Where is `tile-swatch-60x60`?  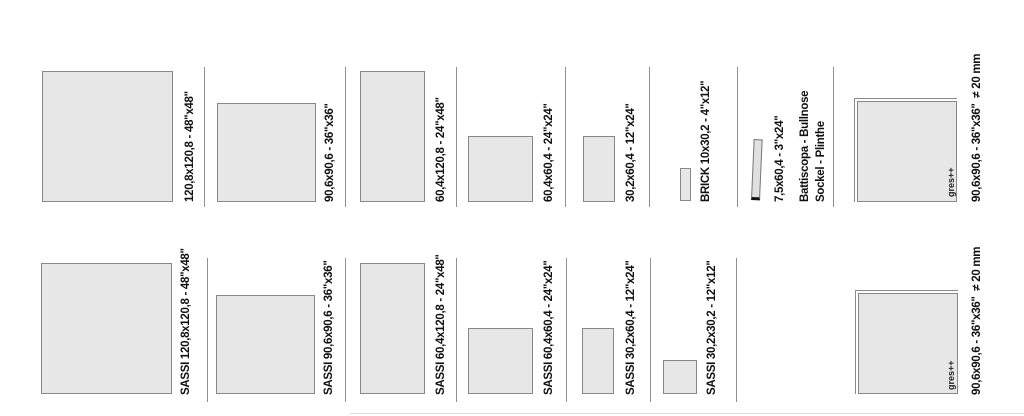 tile-swatch-60x60 is located at coordinates (500, 169).